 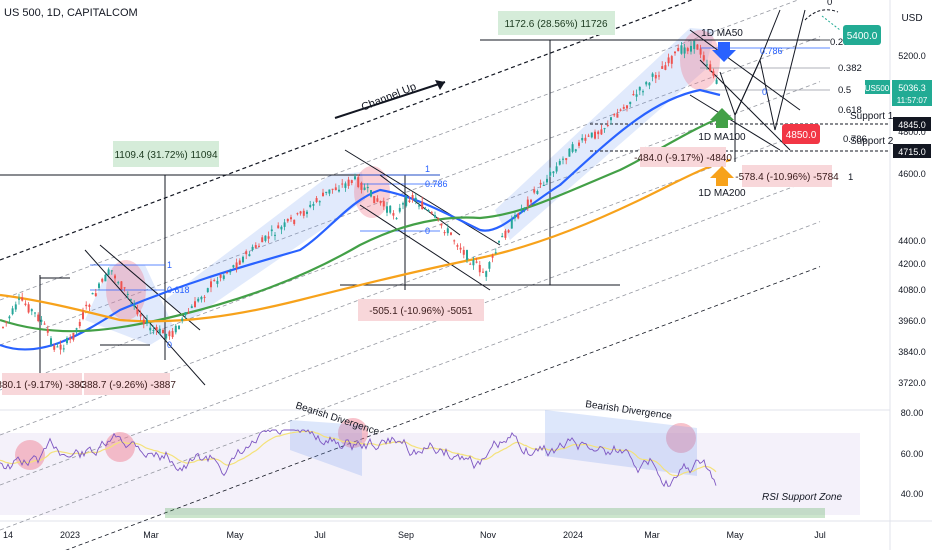 What do you see at coordinates (573, 535) in the screenshot?
I see `time-tick-label: 2024` at bounding box center [573, 535].